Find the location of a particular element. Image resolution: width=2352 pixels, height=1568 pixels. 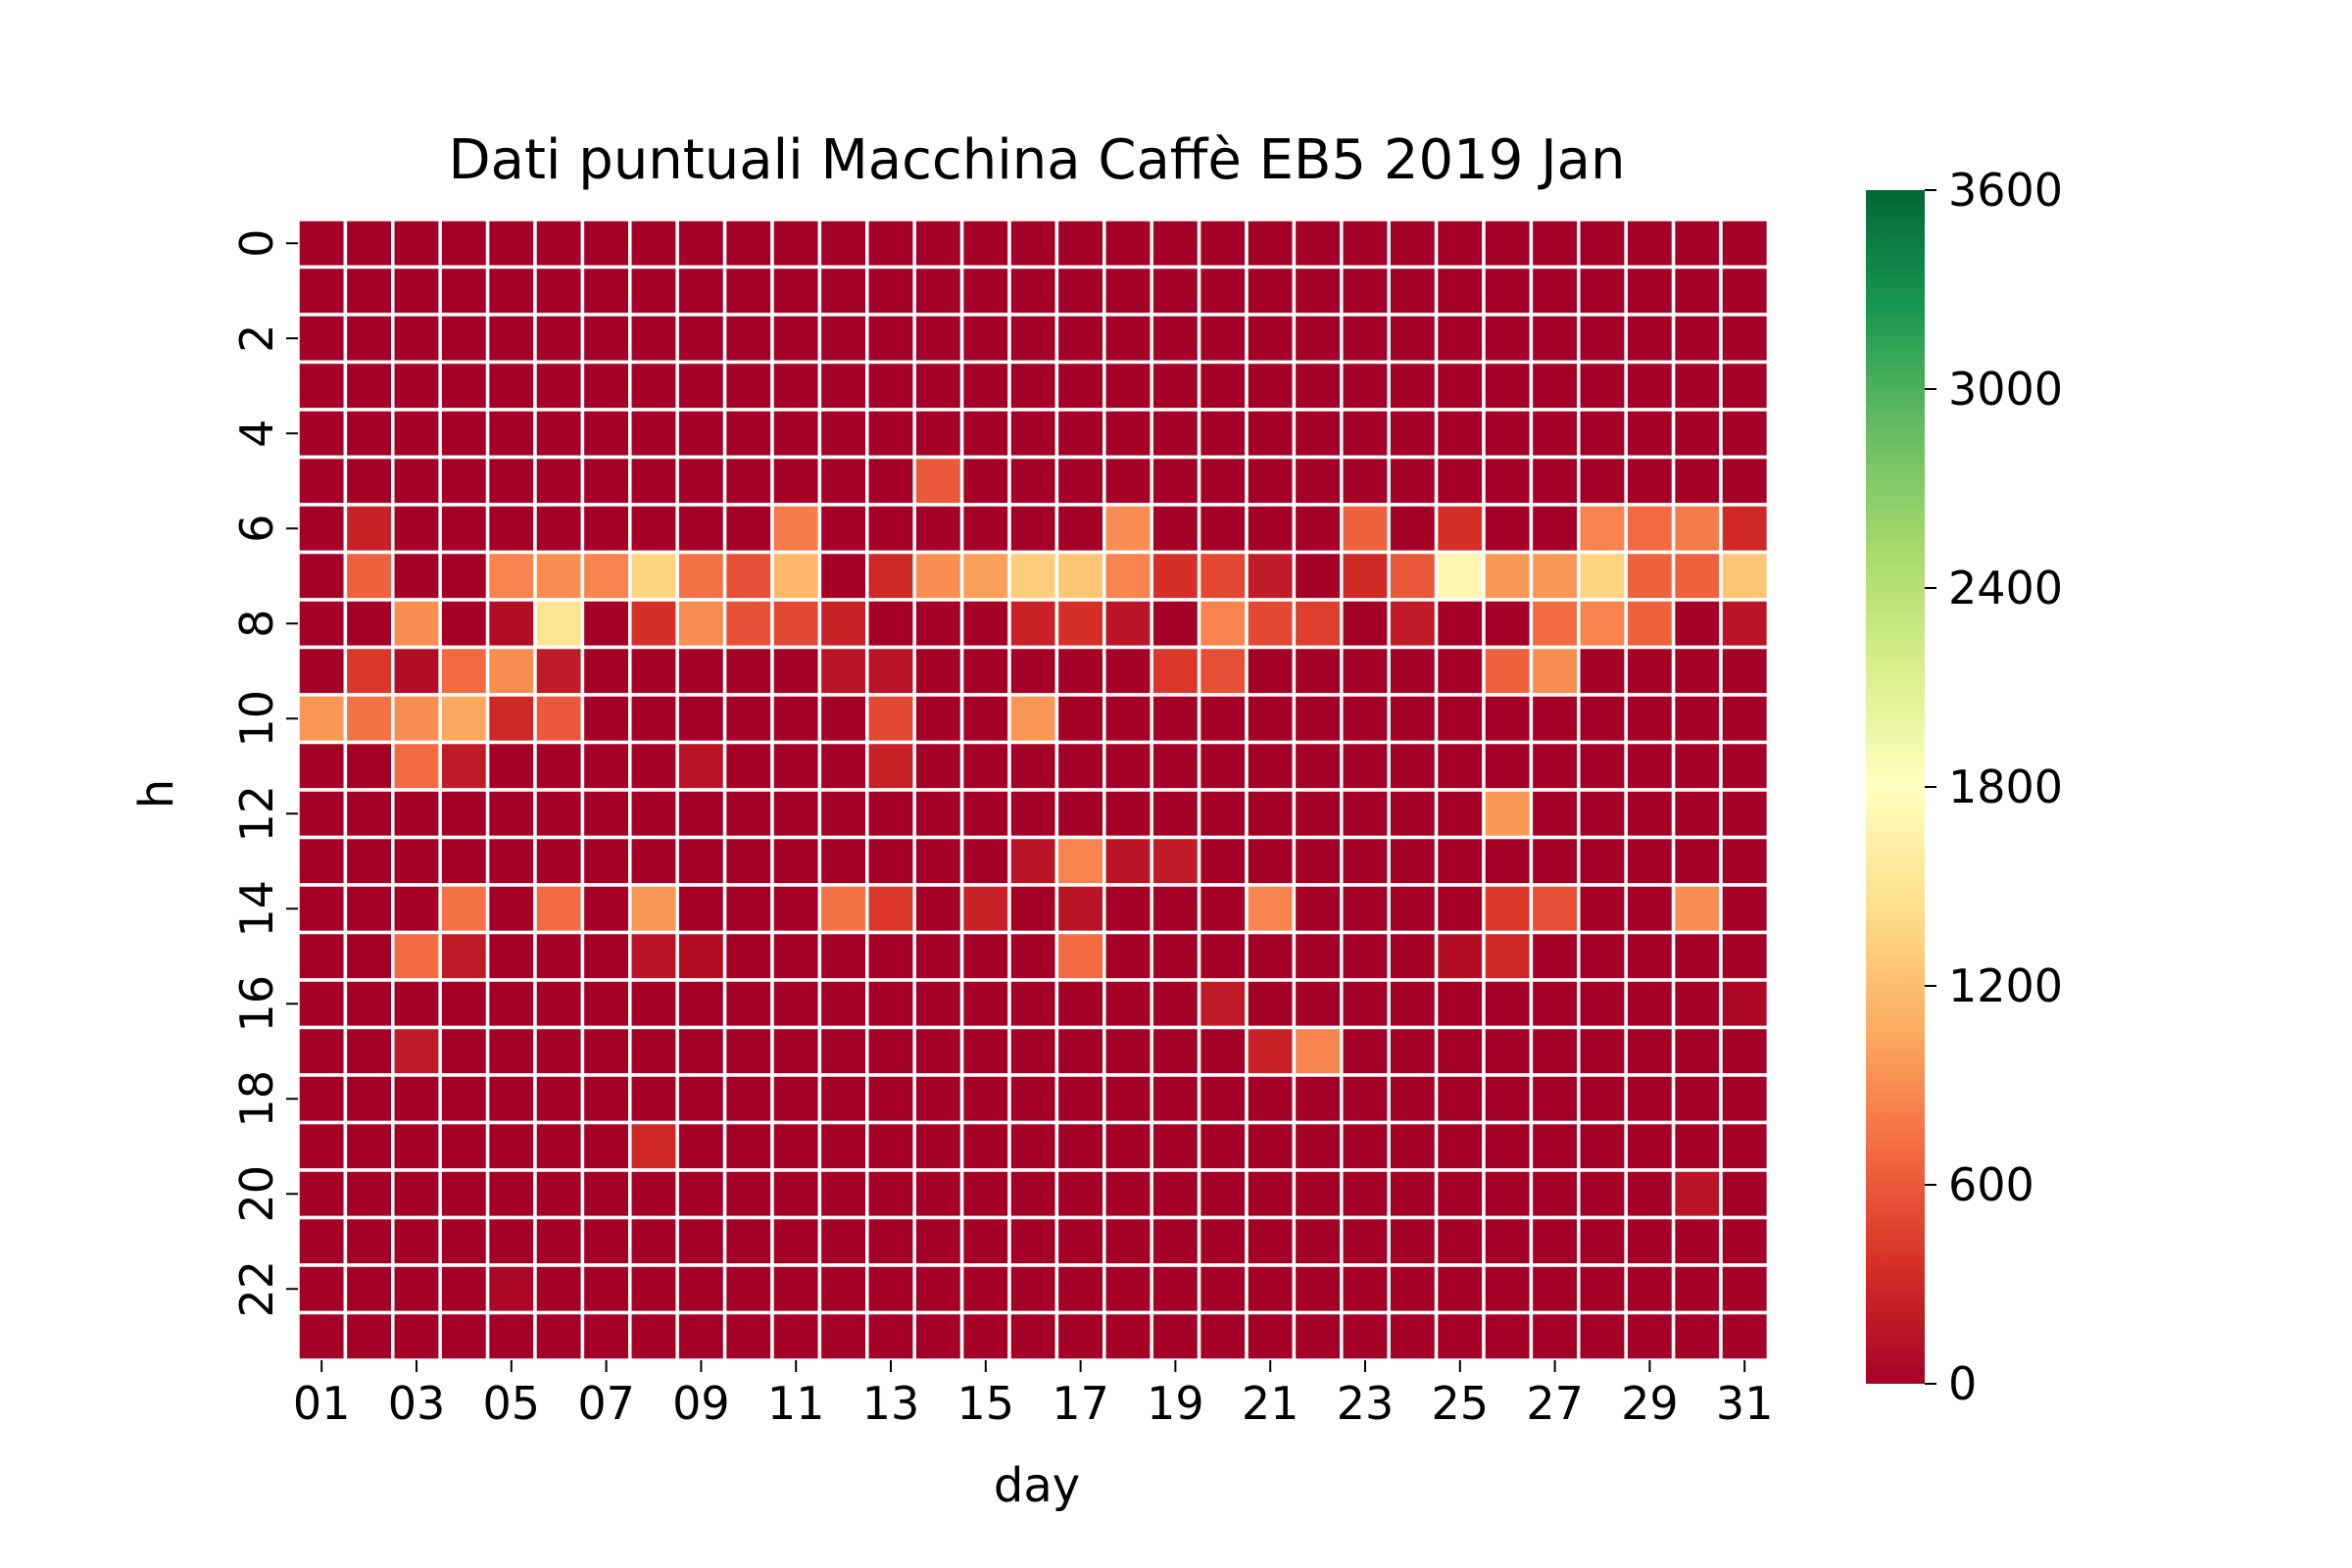

x-tick-label: 13 is located at coordinates (891, 1403).